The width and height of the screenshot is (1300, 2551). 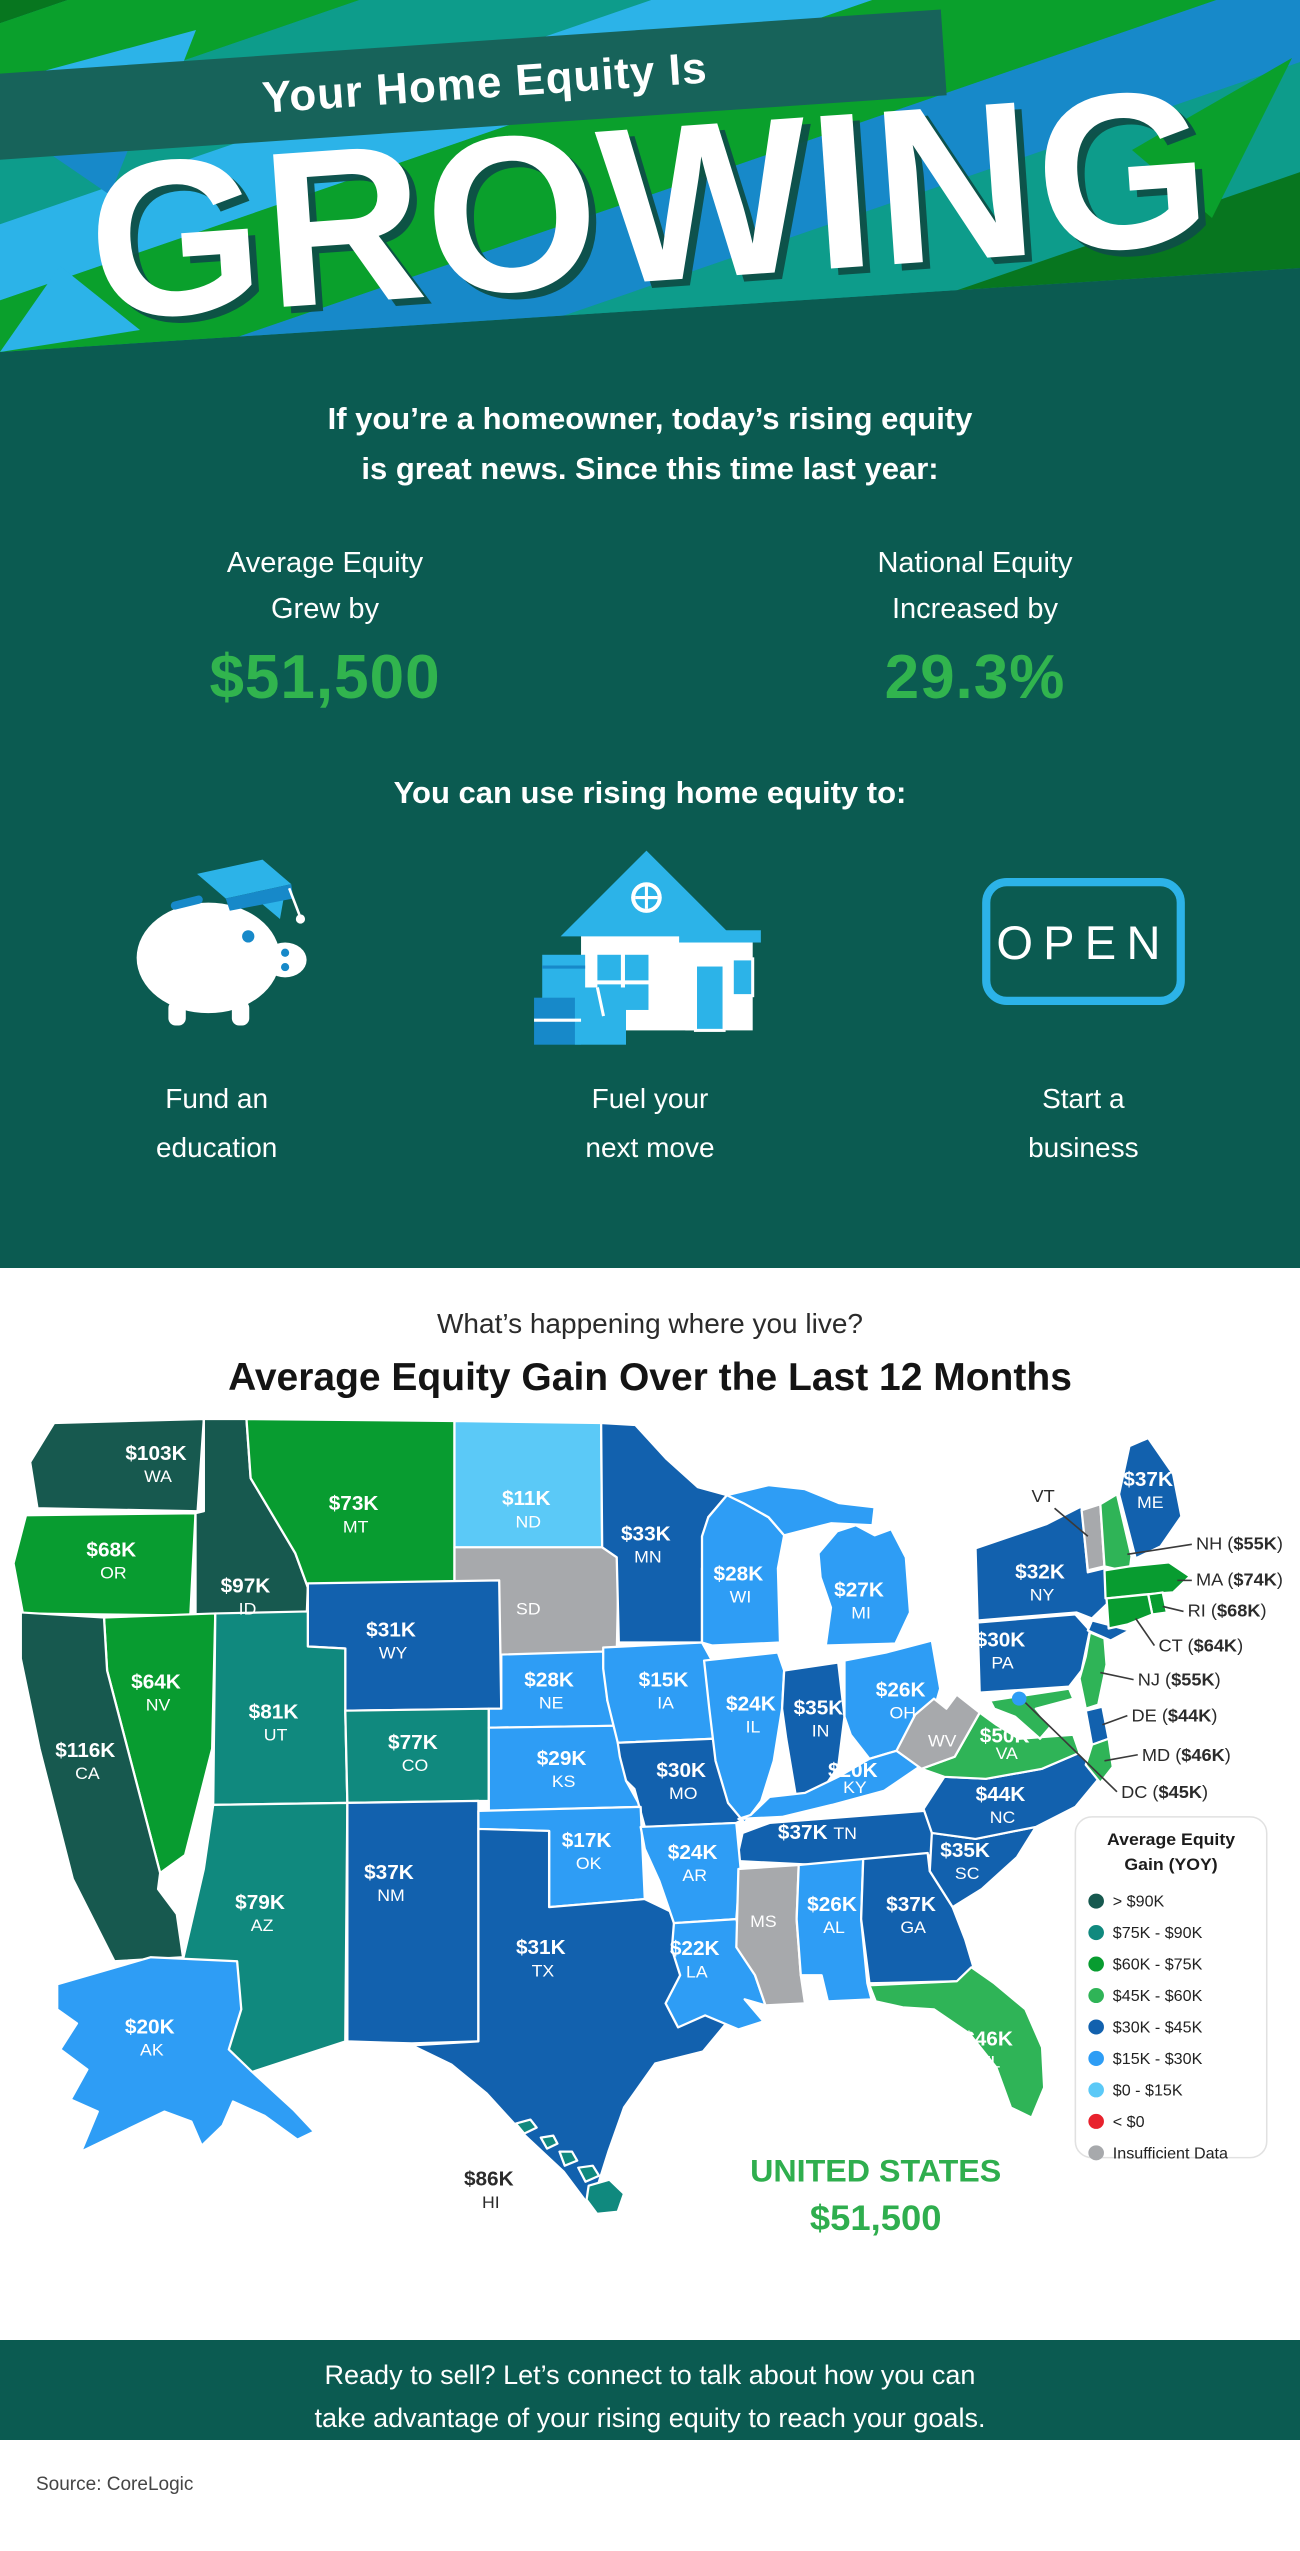 I want to click on state-value-wi: $28K, so click(x=739, y=1575).